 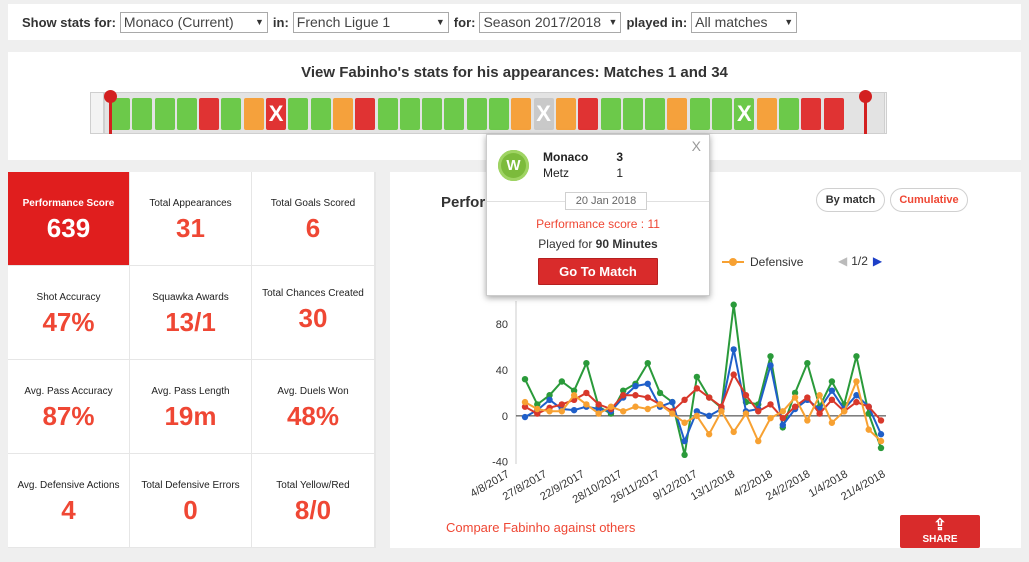 What do you see at coordinates (190, 312) in the screenshot?
I see `stat-squawka-awards: Squawka Awards 13/1` at bounding box center [190, 312].